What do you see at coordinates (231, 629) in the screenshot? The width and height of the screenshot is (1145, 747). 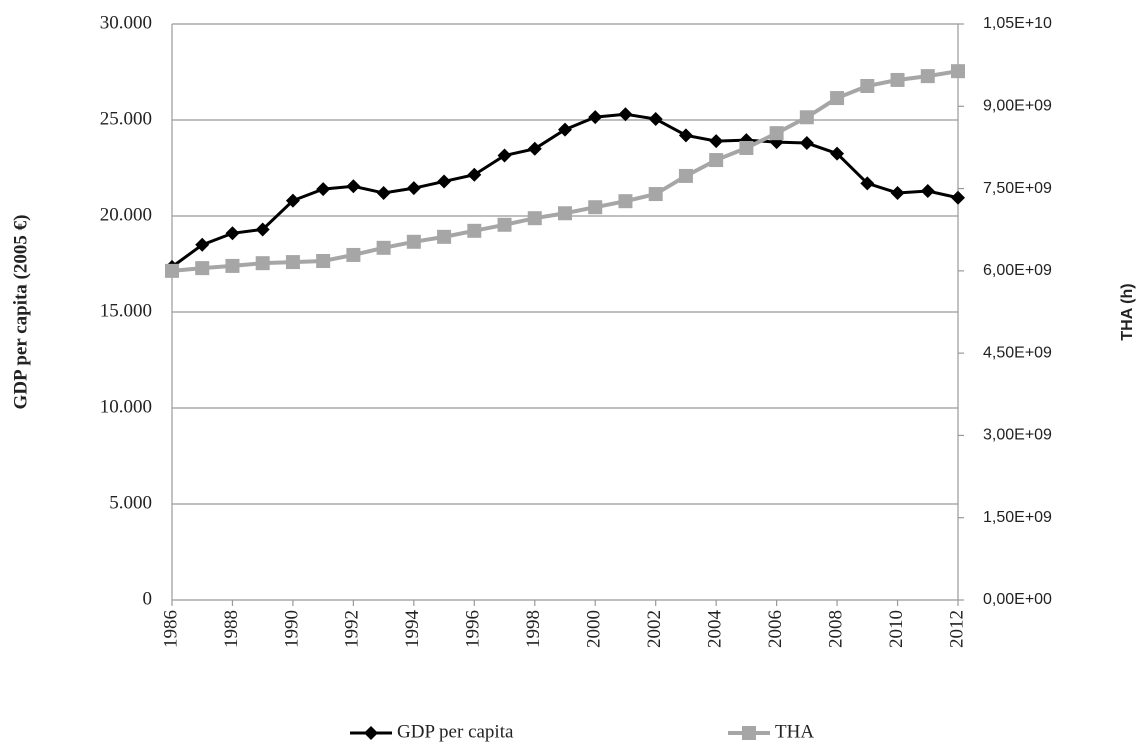 I see `x-tick-label: 1988` at bounding box center [231, 629].